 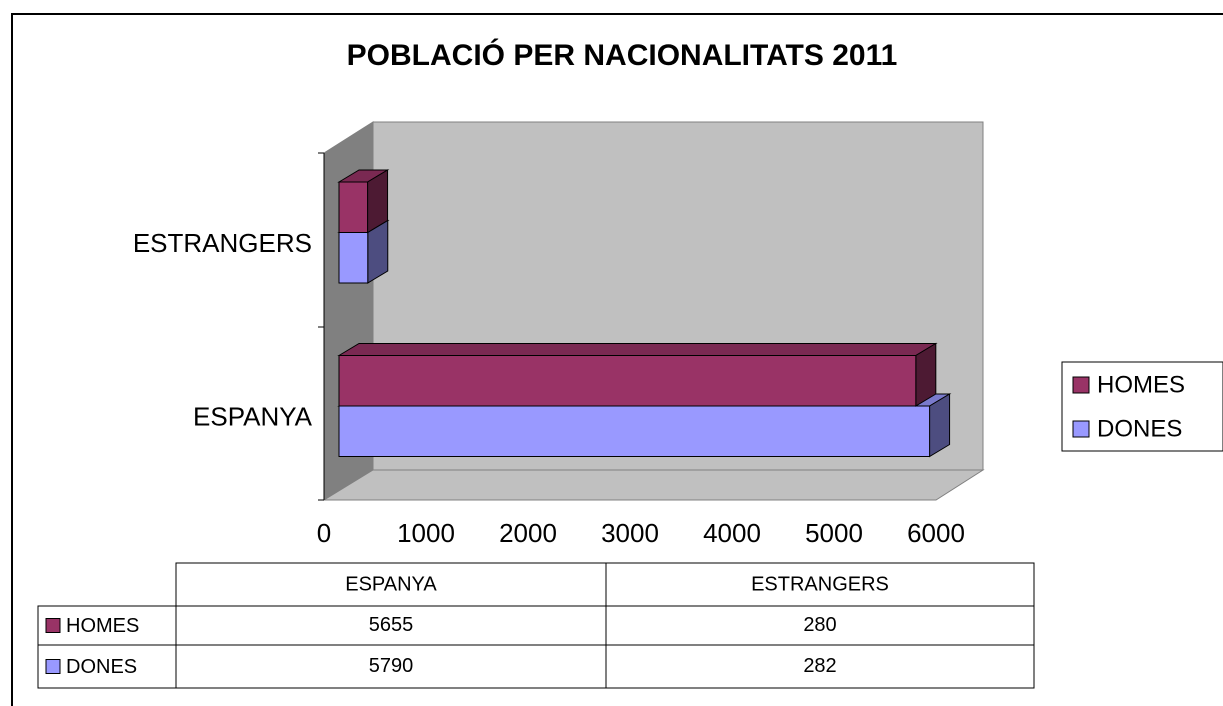 What do you see at coordinates (1139, 428) in the screenshot?
I see `legend-label: DONES` at bounding box center [1139, 428].